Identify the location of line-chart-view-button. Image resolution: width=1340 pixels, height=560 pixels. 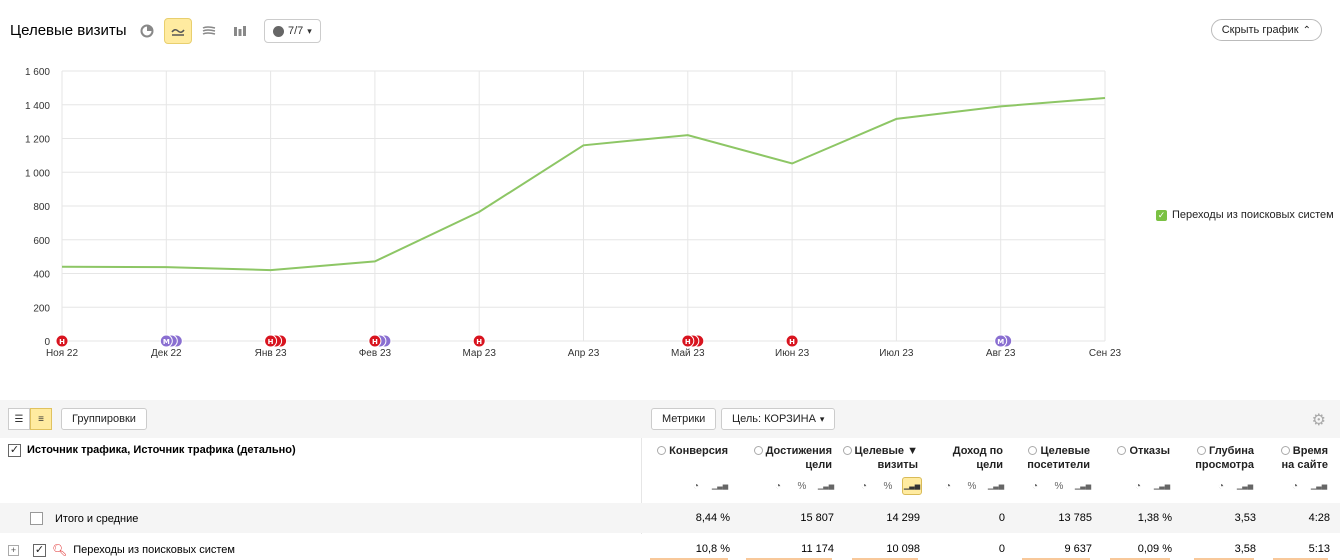
(178, 31).